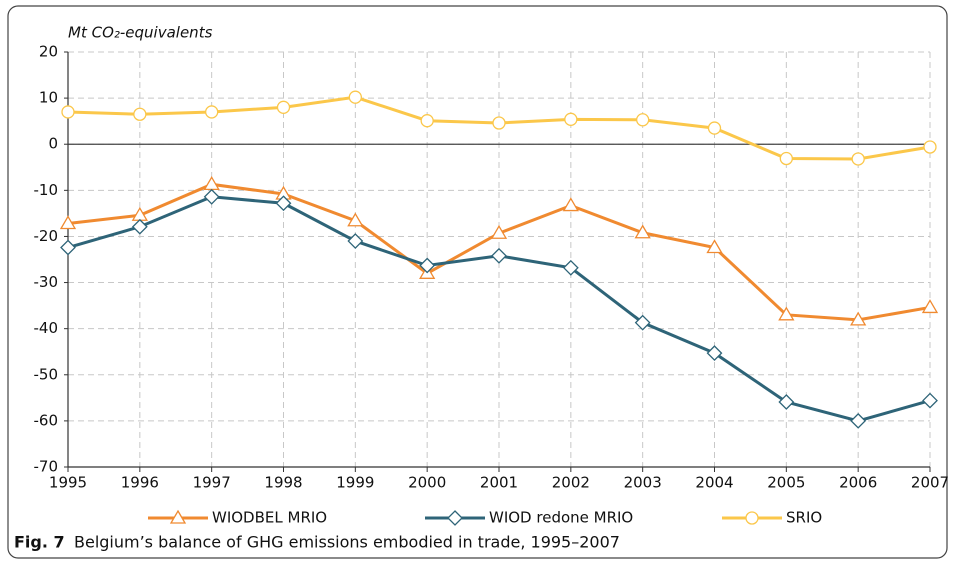 The height and width of the screenshot is (565, 956). What do you see at coordinates (858, 483) in the screenshot?
I see `x-tick-label: 2006` at bounding box center [858, 483].